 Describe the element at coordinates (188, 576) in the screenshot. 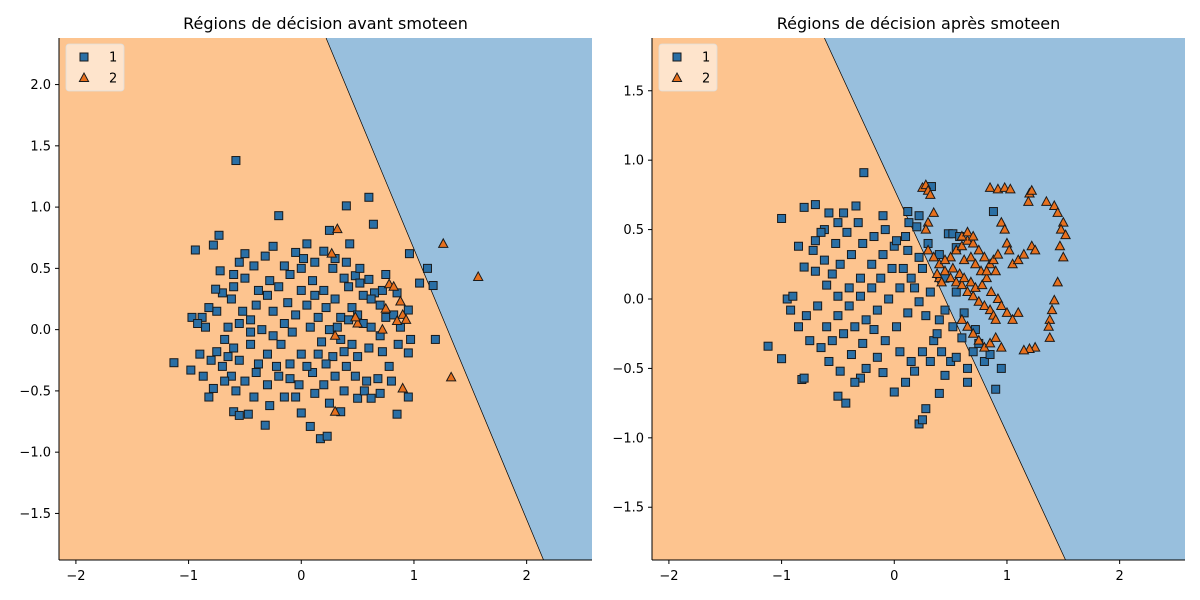

I see `x-tick-label: −1` at that location.